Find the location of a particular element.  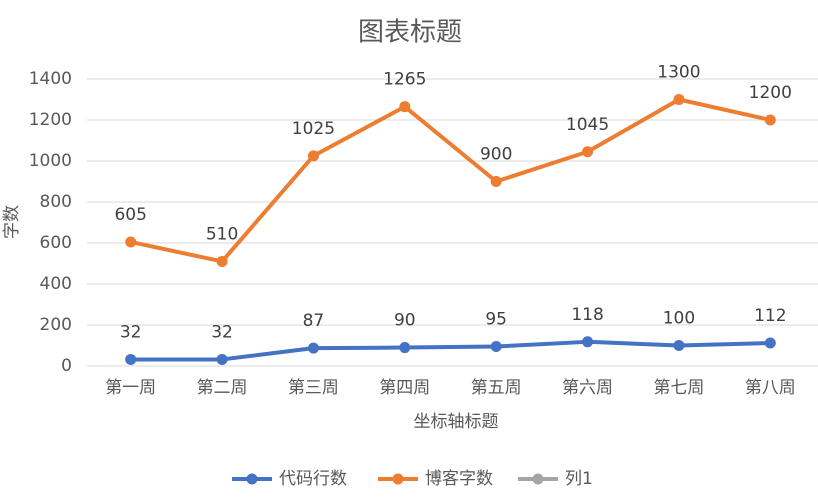

y-tick-label: 400 is located at coordinates (56, 284).